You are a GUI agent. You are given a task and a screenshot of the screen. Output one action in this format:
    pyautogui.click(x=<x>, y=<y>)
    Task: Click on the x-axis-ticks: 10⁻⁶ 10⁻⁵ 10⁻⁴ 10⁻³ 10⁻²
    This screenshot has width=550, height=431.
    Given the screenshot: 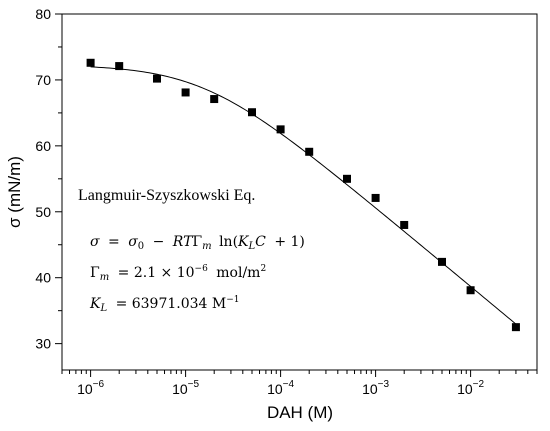 What is the action you would take?
    pyautogui.click(x=299, y=383)
    